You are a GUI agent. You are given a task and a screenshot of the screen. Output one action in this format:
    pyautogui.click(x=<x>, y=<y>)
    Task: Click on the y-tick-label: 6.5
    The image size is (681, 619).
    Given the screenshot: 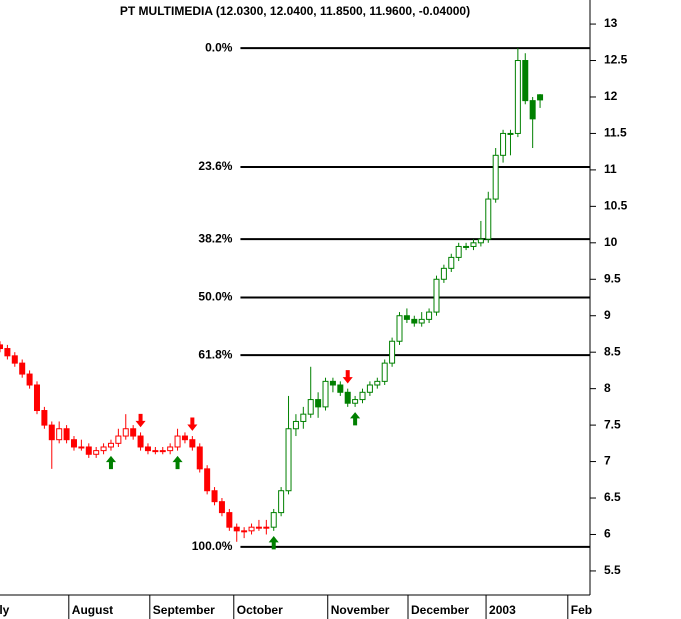 What is the action you would take?
    pyautogui.click(x=612, y=497)
    